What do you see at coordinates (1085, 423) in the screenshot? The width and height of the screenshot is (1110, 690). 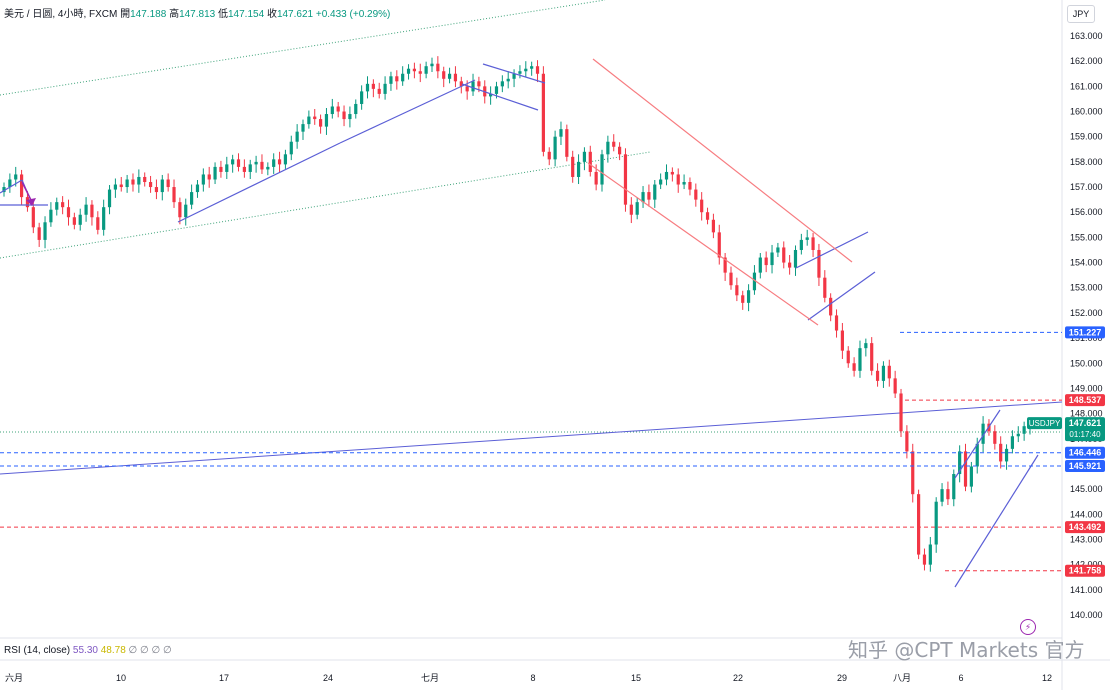 I see `current-price-text: 147.621` at bounding box center [1085, 423].